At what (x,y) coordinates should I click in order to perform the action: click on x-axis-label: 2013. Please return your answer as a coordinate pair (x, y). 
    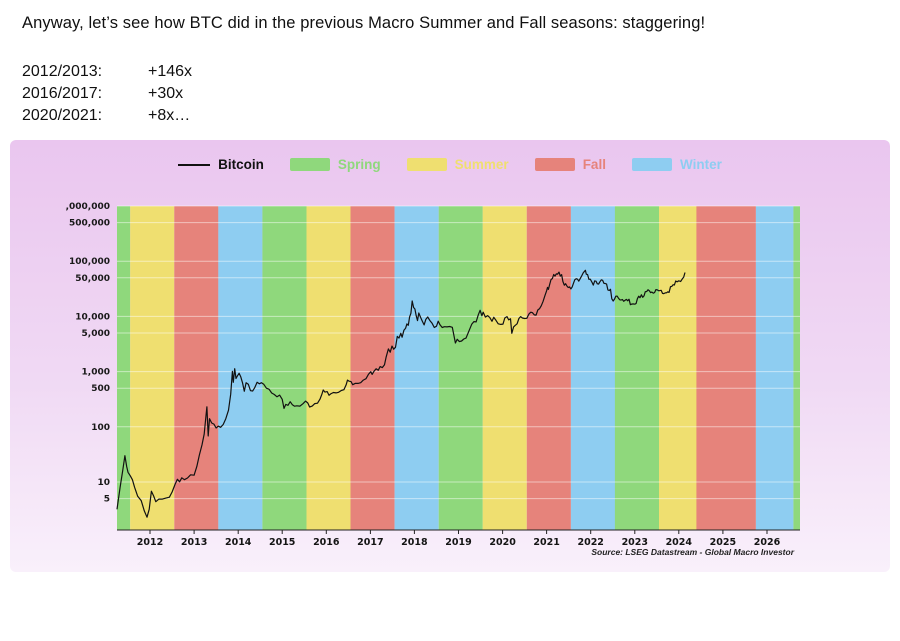
    Looking at the image, I should click on (194, 542).